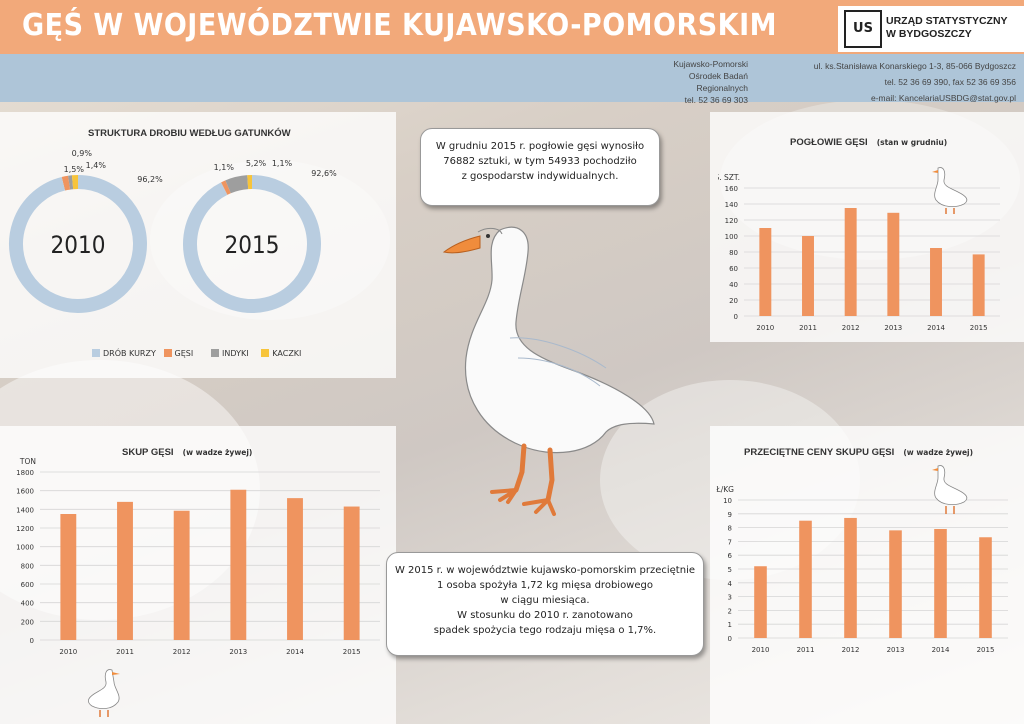 This screenshot has width=1024, height=724. I want to click on callout-line: 1 osoba spożyła 1,72 kg mięsa drobiowego, so click(545, 585).